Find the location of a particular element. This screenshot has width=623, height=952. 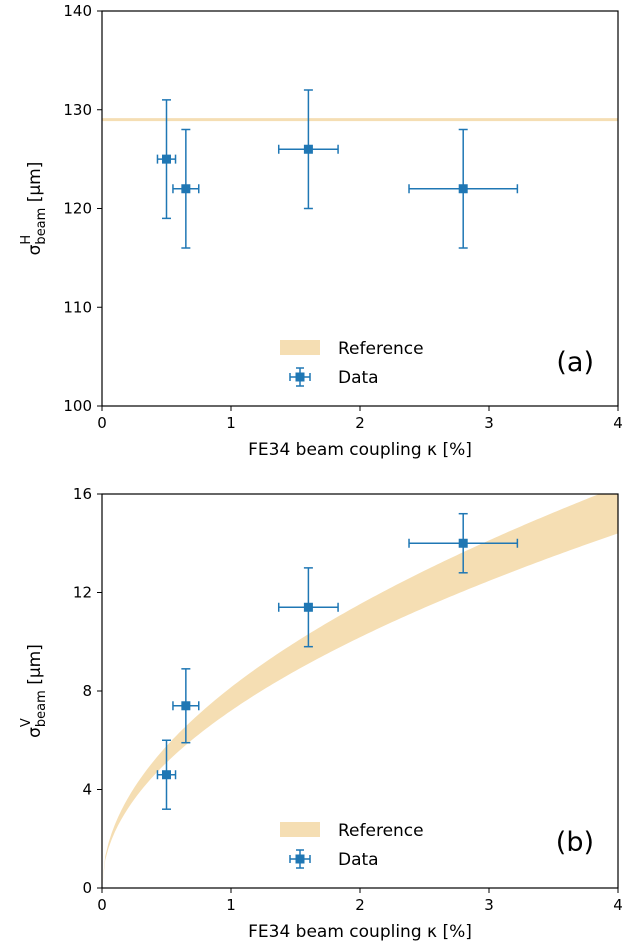

panel-tag: (b) is located at coordinates (575, 842).